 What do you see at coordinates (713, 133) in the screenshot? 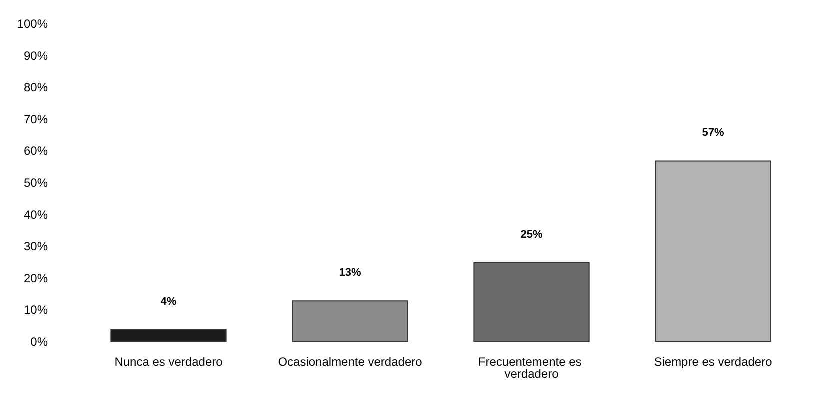
I see `data-label: 57%` at bounding box center [713, 133].